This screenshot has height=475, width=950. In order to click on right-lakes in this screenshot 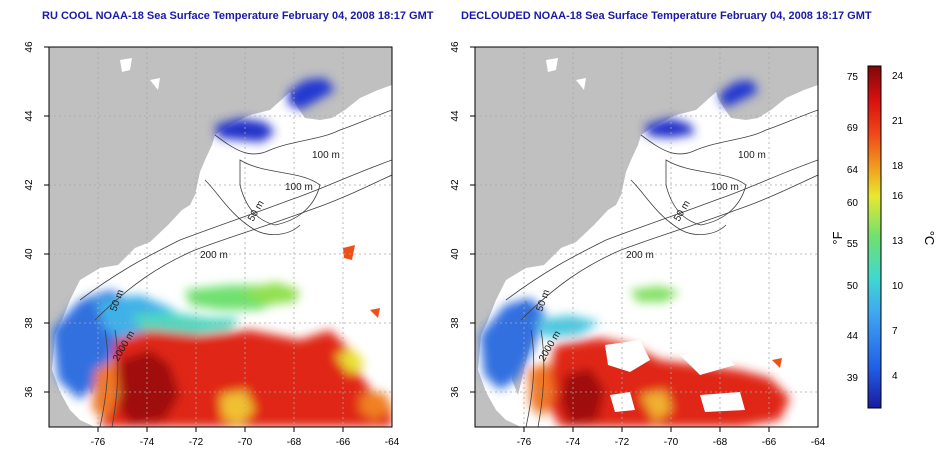, I will do `click(566, 74)`.